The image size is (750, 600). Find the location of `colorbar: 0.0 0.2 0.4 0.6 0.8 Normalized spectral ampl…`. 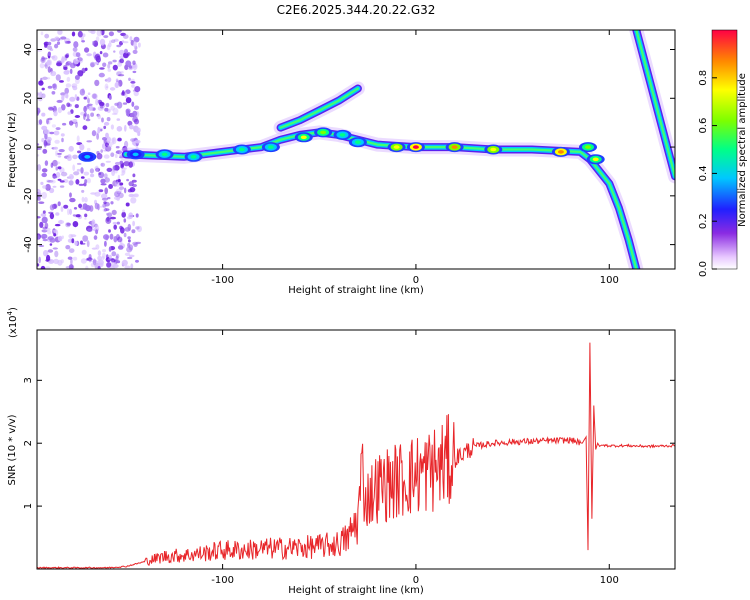

colorbar: 0.0 0.2 0.4 0.6 0.8 Normalized spectral ampl… is located at coordinates (723, 153).